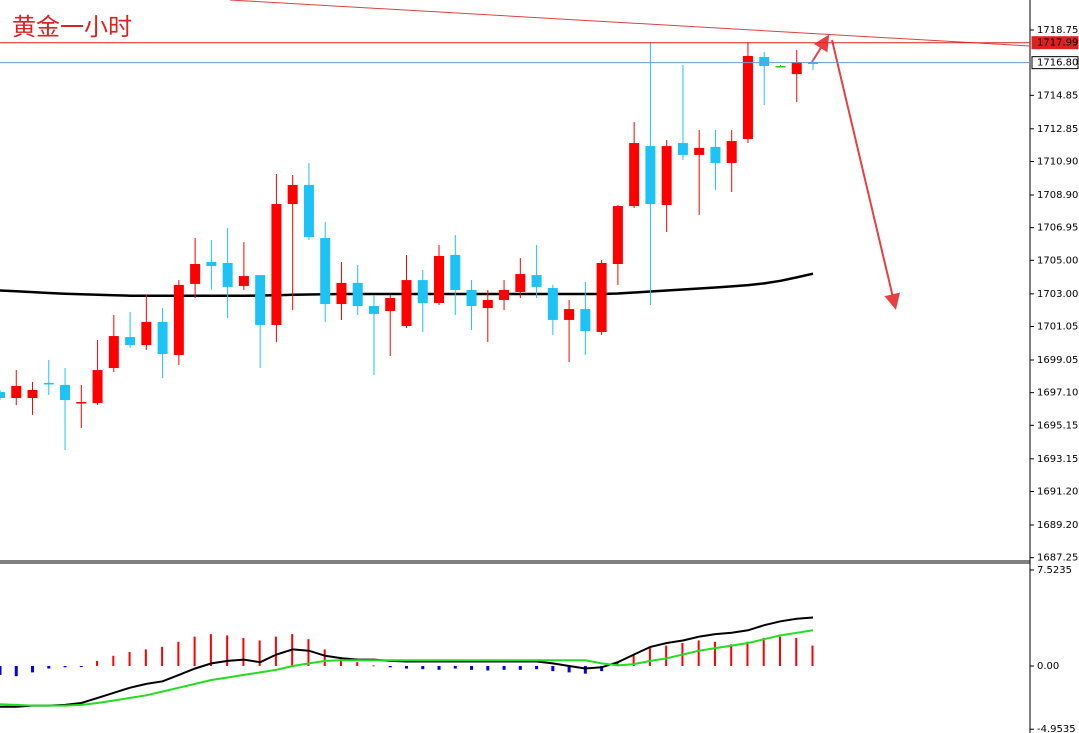 The width and height of the screenshot is (1079, 733). What do you see at coordinates (1057, 326) in the screenshot?
I see `y-tick-label: 1701.05` at bounding box center [1057, 326].